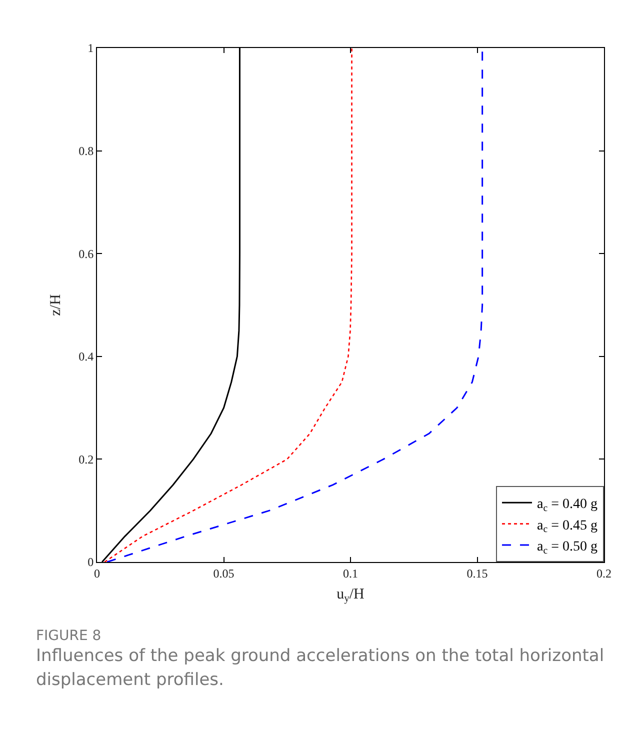 The width and height of the screenshot is (639, 731). I want to click on y-axis-title: z/H, so click(56, 305).